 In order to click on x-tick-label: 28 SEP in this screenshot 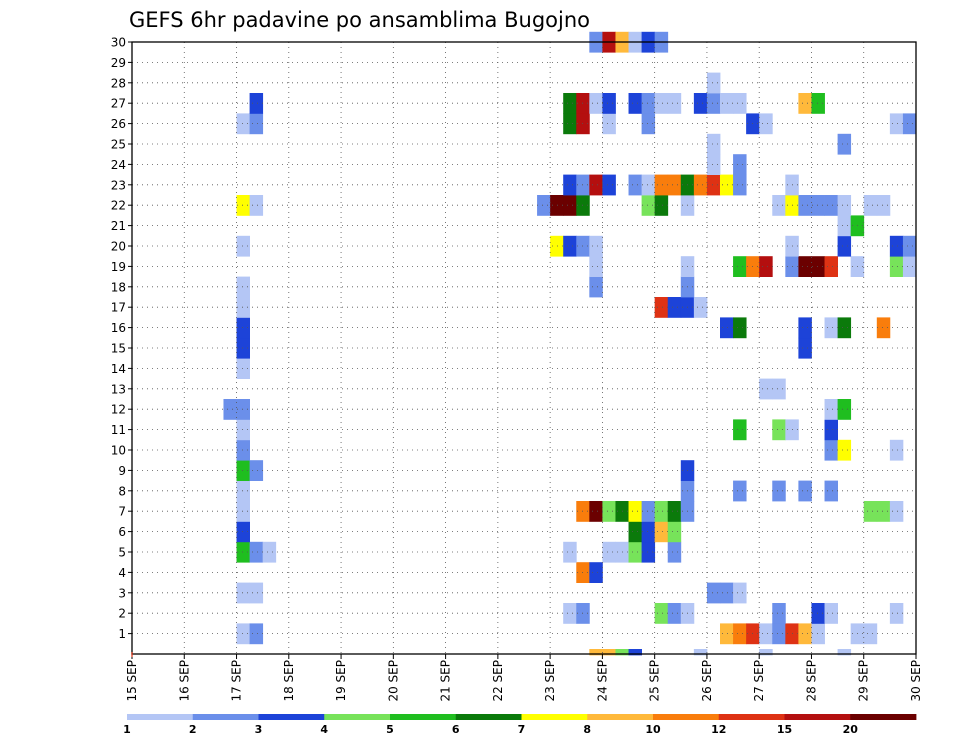, I will do `click(811, 681)`.